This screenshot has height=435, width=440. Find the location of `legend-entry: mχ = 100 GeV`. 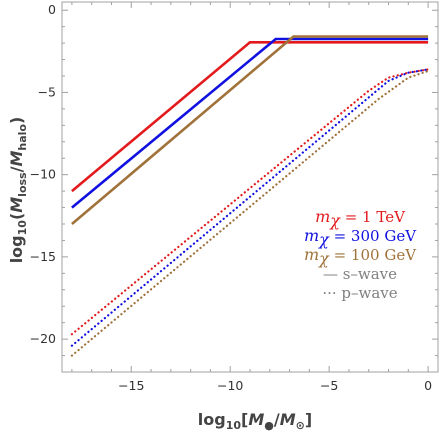

legend-entry: mχ = 100 GeV is located at coordinates (360, 256).